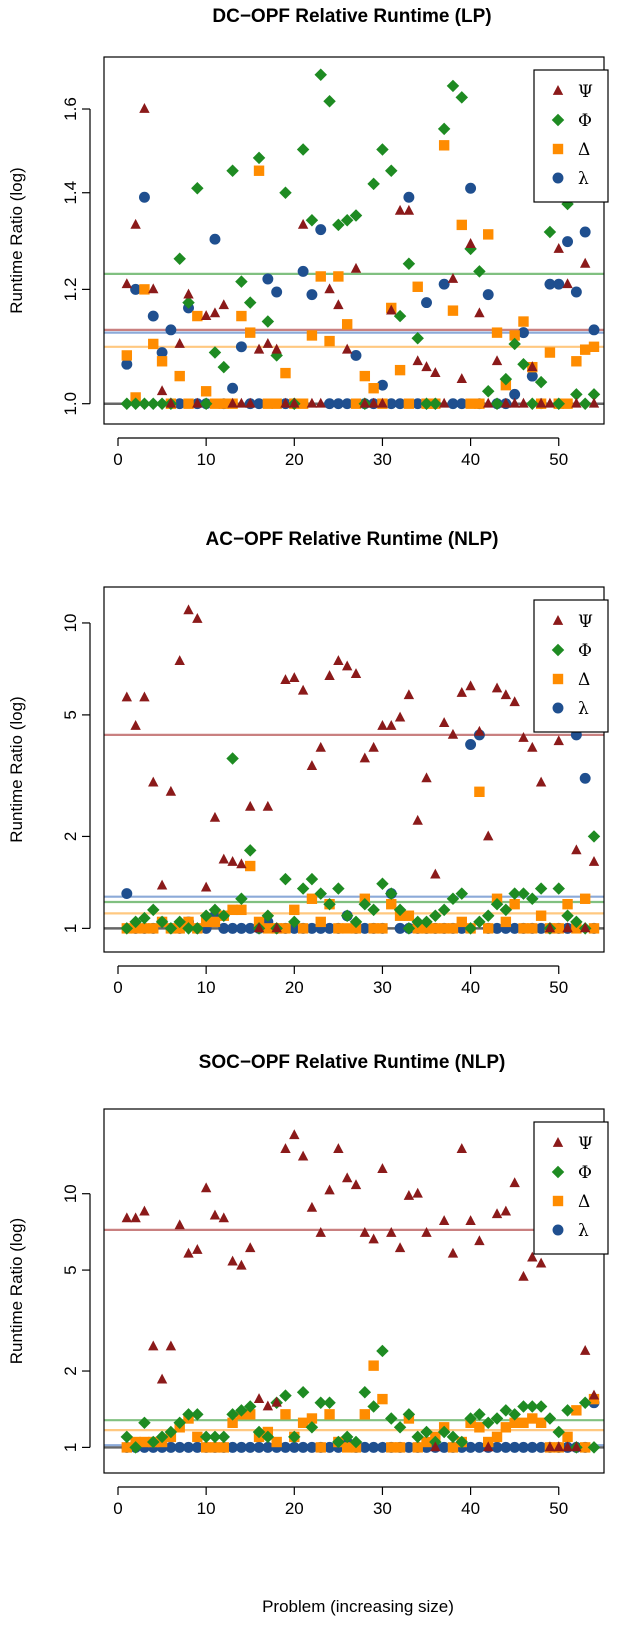 The width and height of the screenshot is (628, 1627). What do you see at coordinates (382, 987) in the screenshot?
I see `x-tick-label: 30` at bounding box center [382, 987].